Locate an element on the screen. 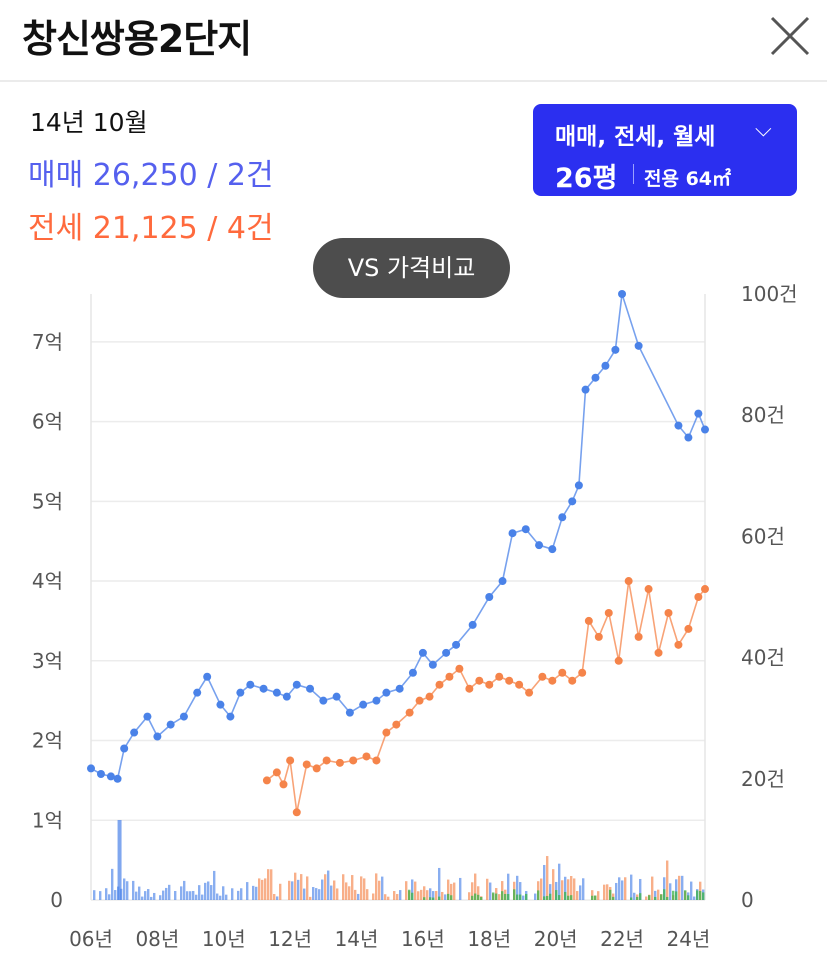  y-right-tick-label: 100건 is located at coordinates (769, 294).